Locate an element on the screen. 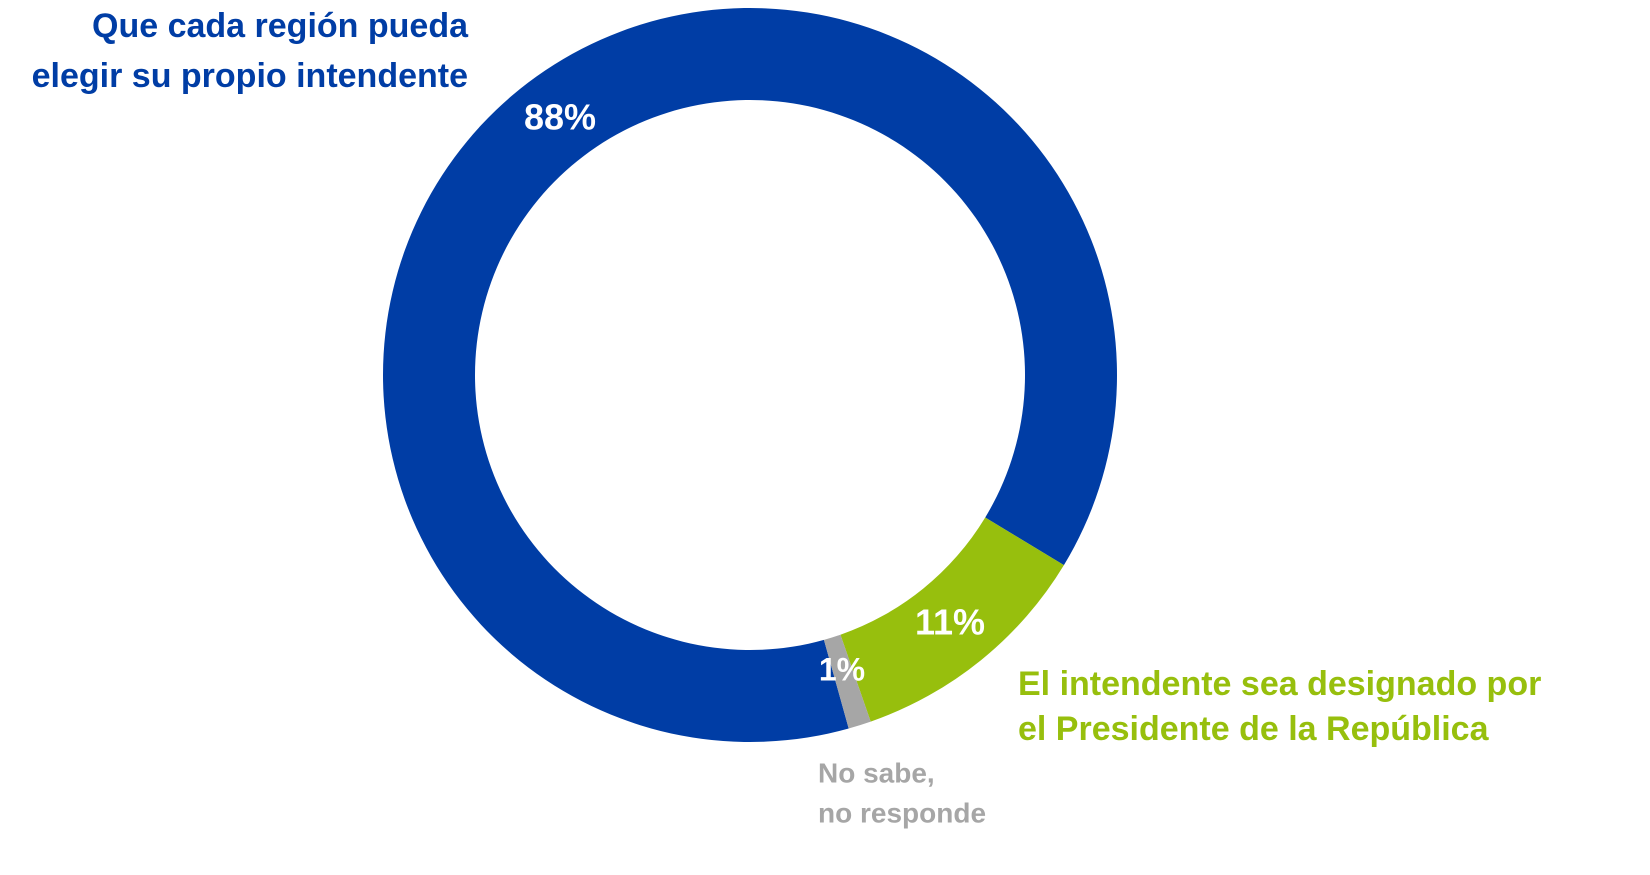 Image resolution: width=1650 pixels, height=875 pixels. category-label: Que cada región pueda is located at coordinates (280, 26).